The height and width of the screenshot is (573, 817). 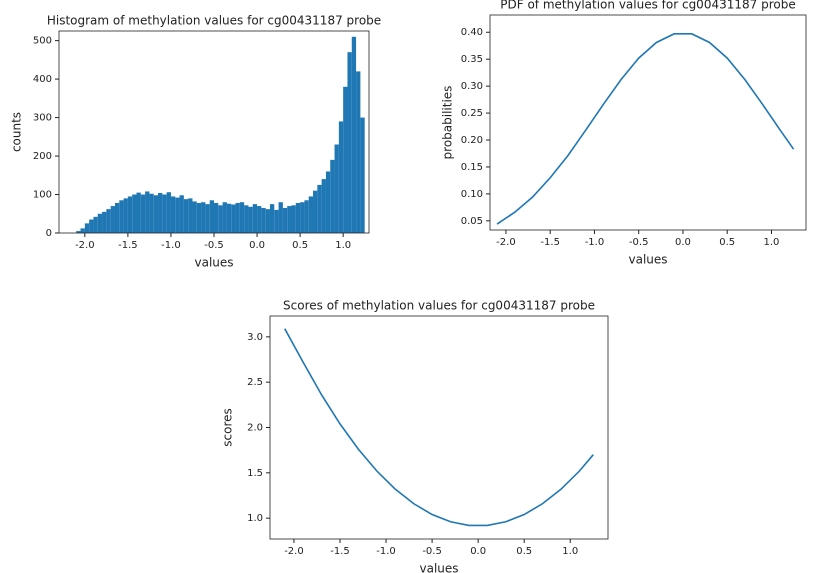 I want to click on y-tick-label: 0.15, so click(x=472, y=167).